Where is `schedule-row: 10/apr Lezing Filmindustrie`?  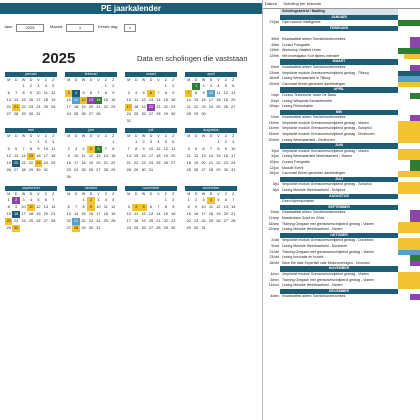
schedule-row: 10/apr Lezing Filmindustrie is located at coordinates (341, 107).